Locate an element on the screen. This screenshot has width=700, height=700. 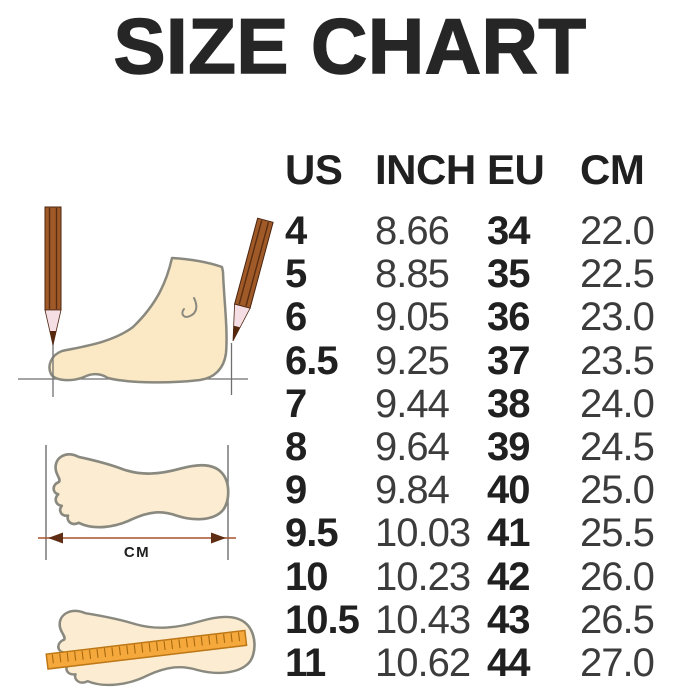
page-title: SIZE CHART is located at coordinates (350, 46).